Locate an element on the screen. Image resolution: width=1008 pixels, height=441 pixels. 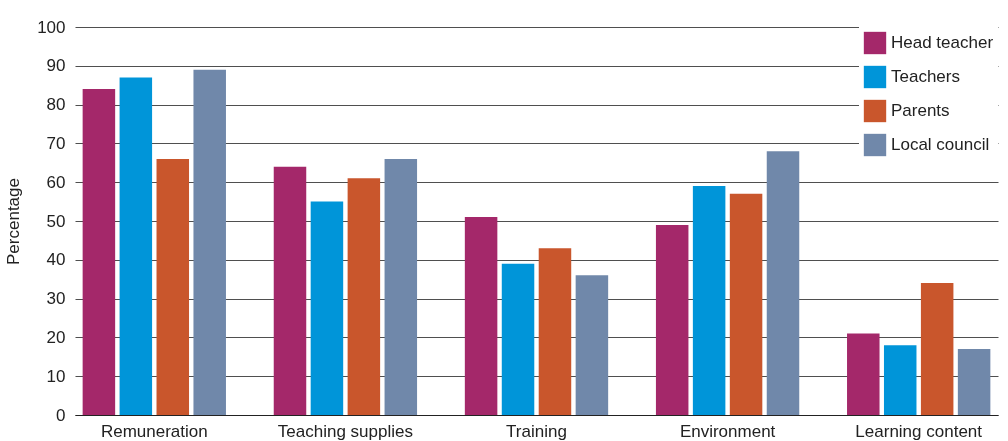
x-tick-label: Remuneration is located at coordinates (154, 431).